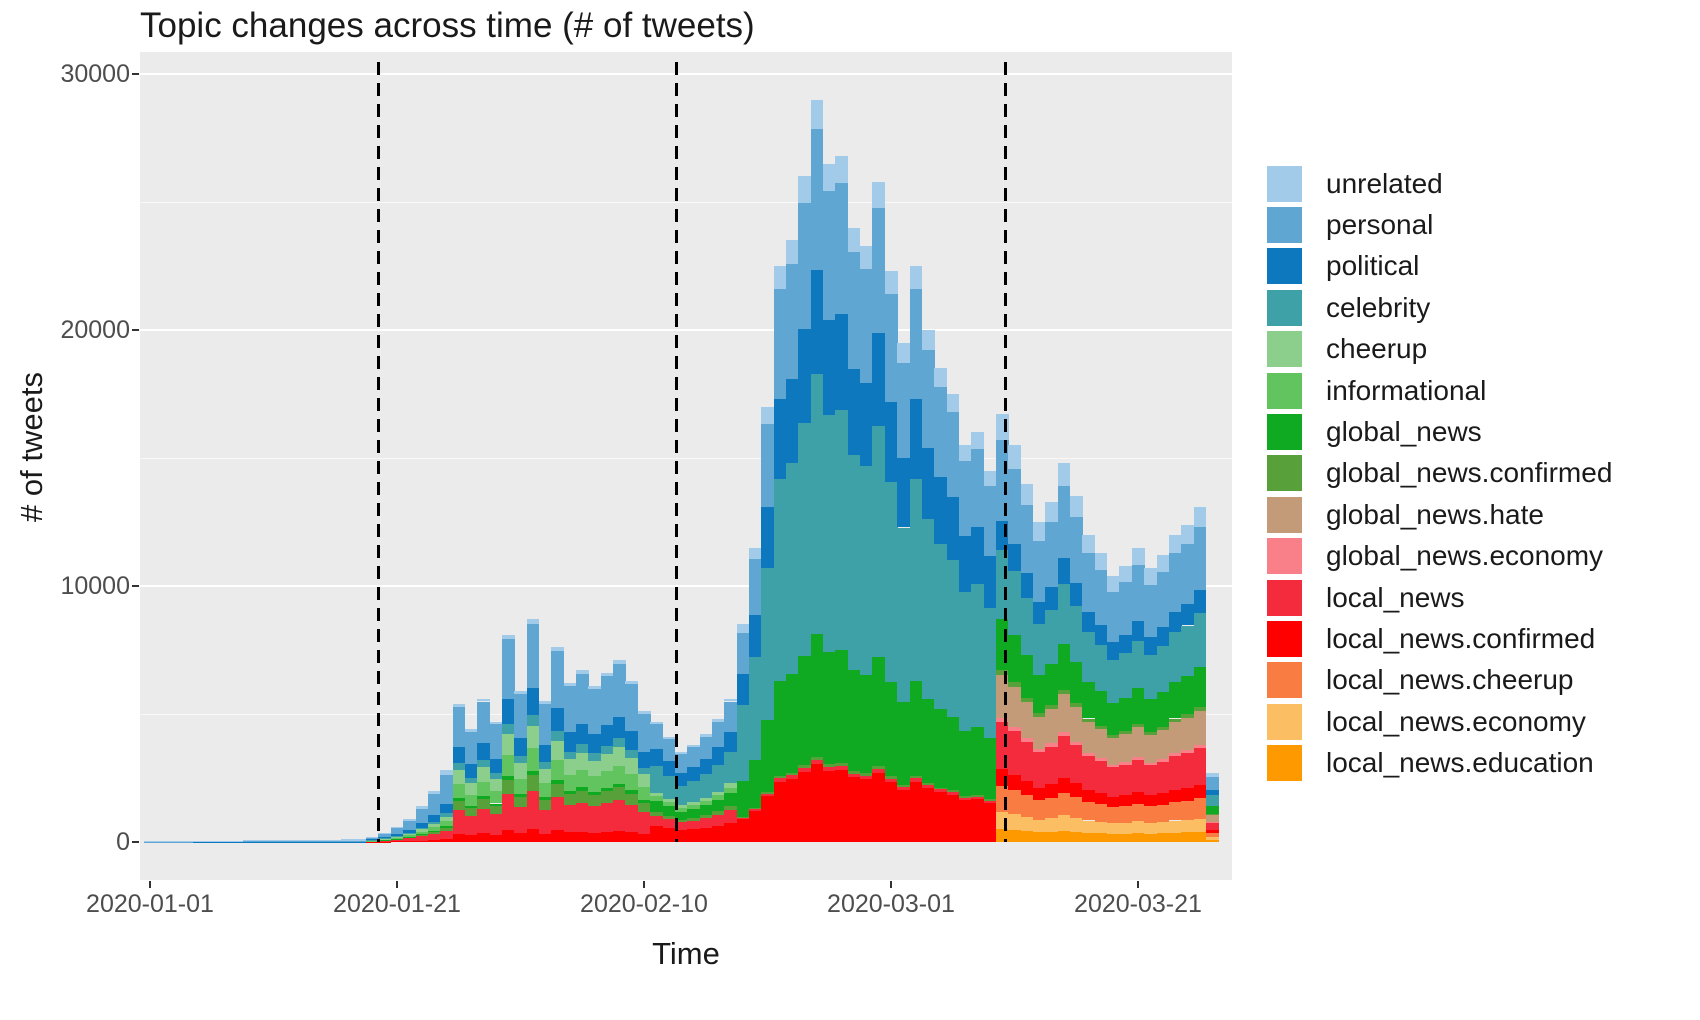 This screenshot has height=1020, width=1700. I want to click on legend-label: global_news.confirmed, so click(1469, 473).